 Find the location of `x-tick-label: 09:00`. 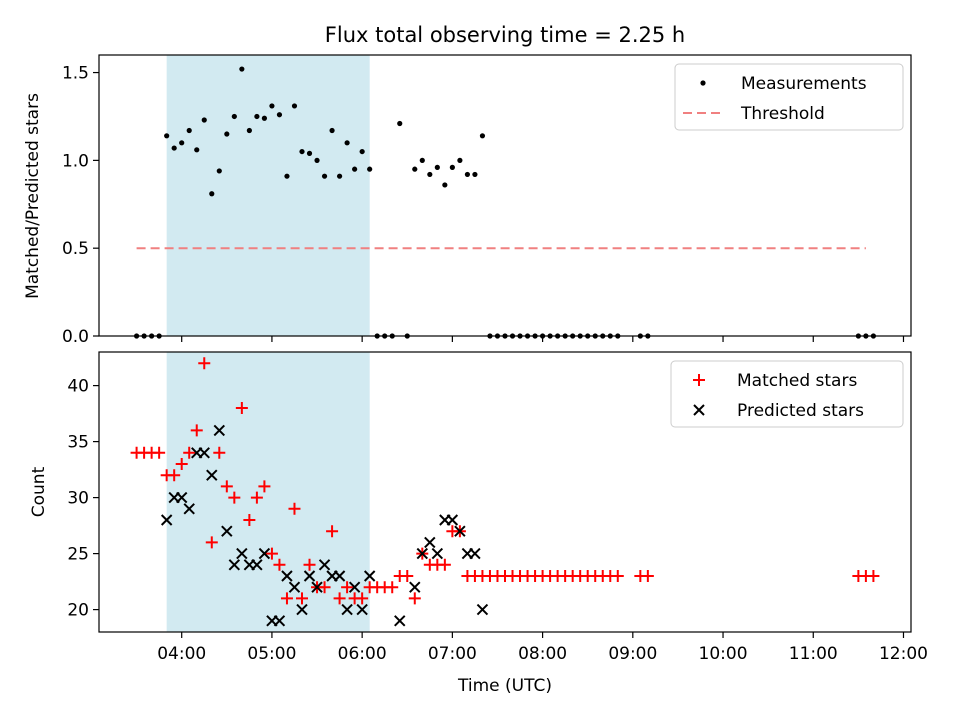

x-tick-label: 09:00 is located at coordinates (632, 654).